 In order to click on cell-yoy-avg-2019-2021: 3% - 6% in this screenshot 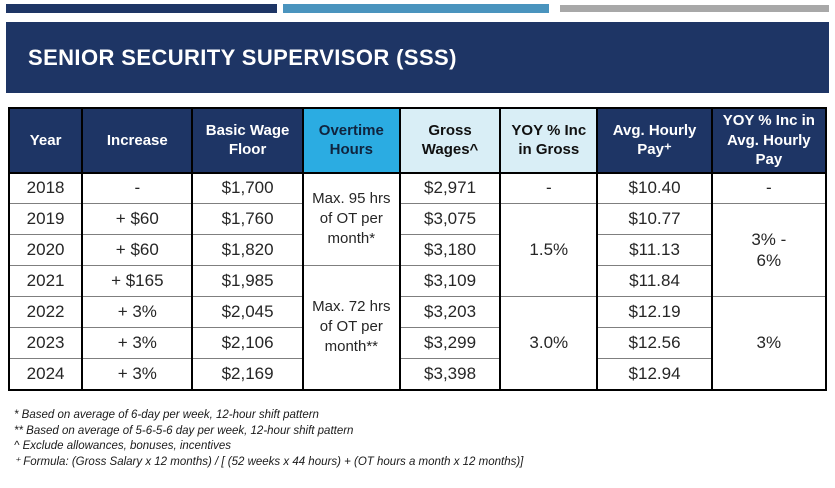, I will do `click(769, 250)`.